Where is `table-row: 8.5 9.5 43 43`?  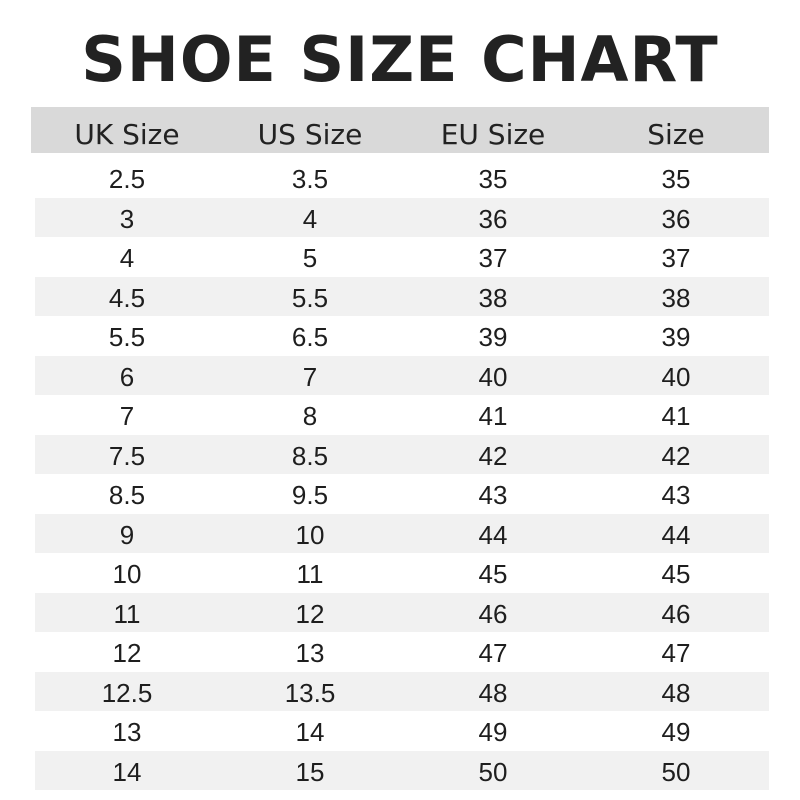
table-row: 8.5 9.5 43 43 is located at coordinates (402, 494).